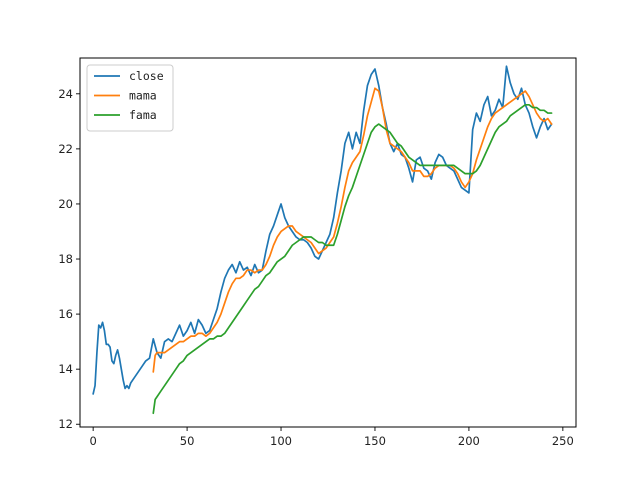  Describe the element at coordinates (92, 441) in the screenshot. I see `x-tick-label: 0` at that location.